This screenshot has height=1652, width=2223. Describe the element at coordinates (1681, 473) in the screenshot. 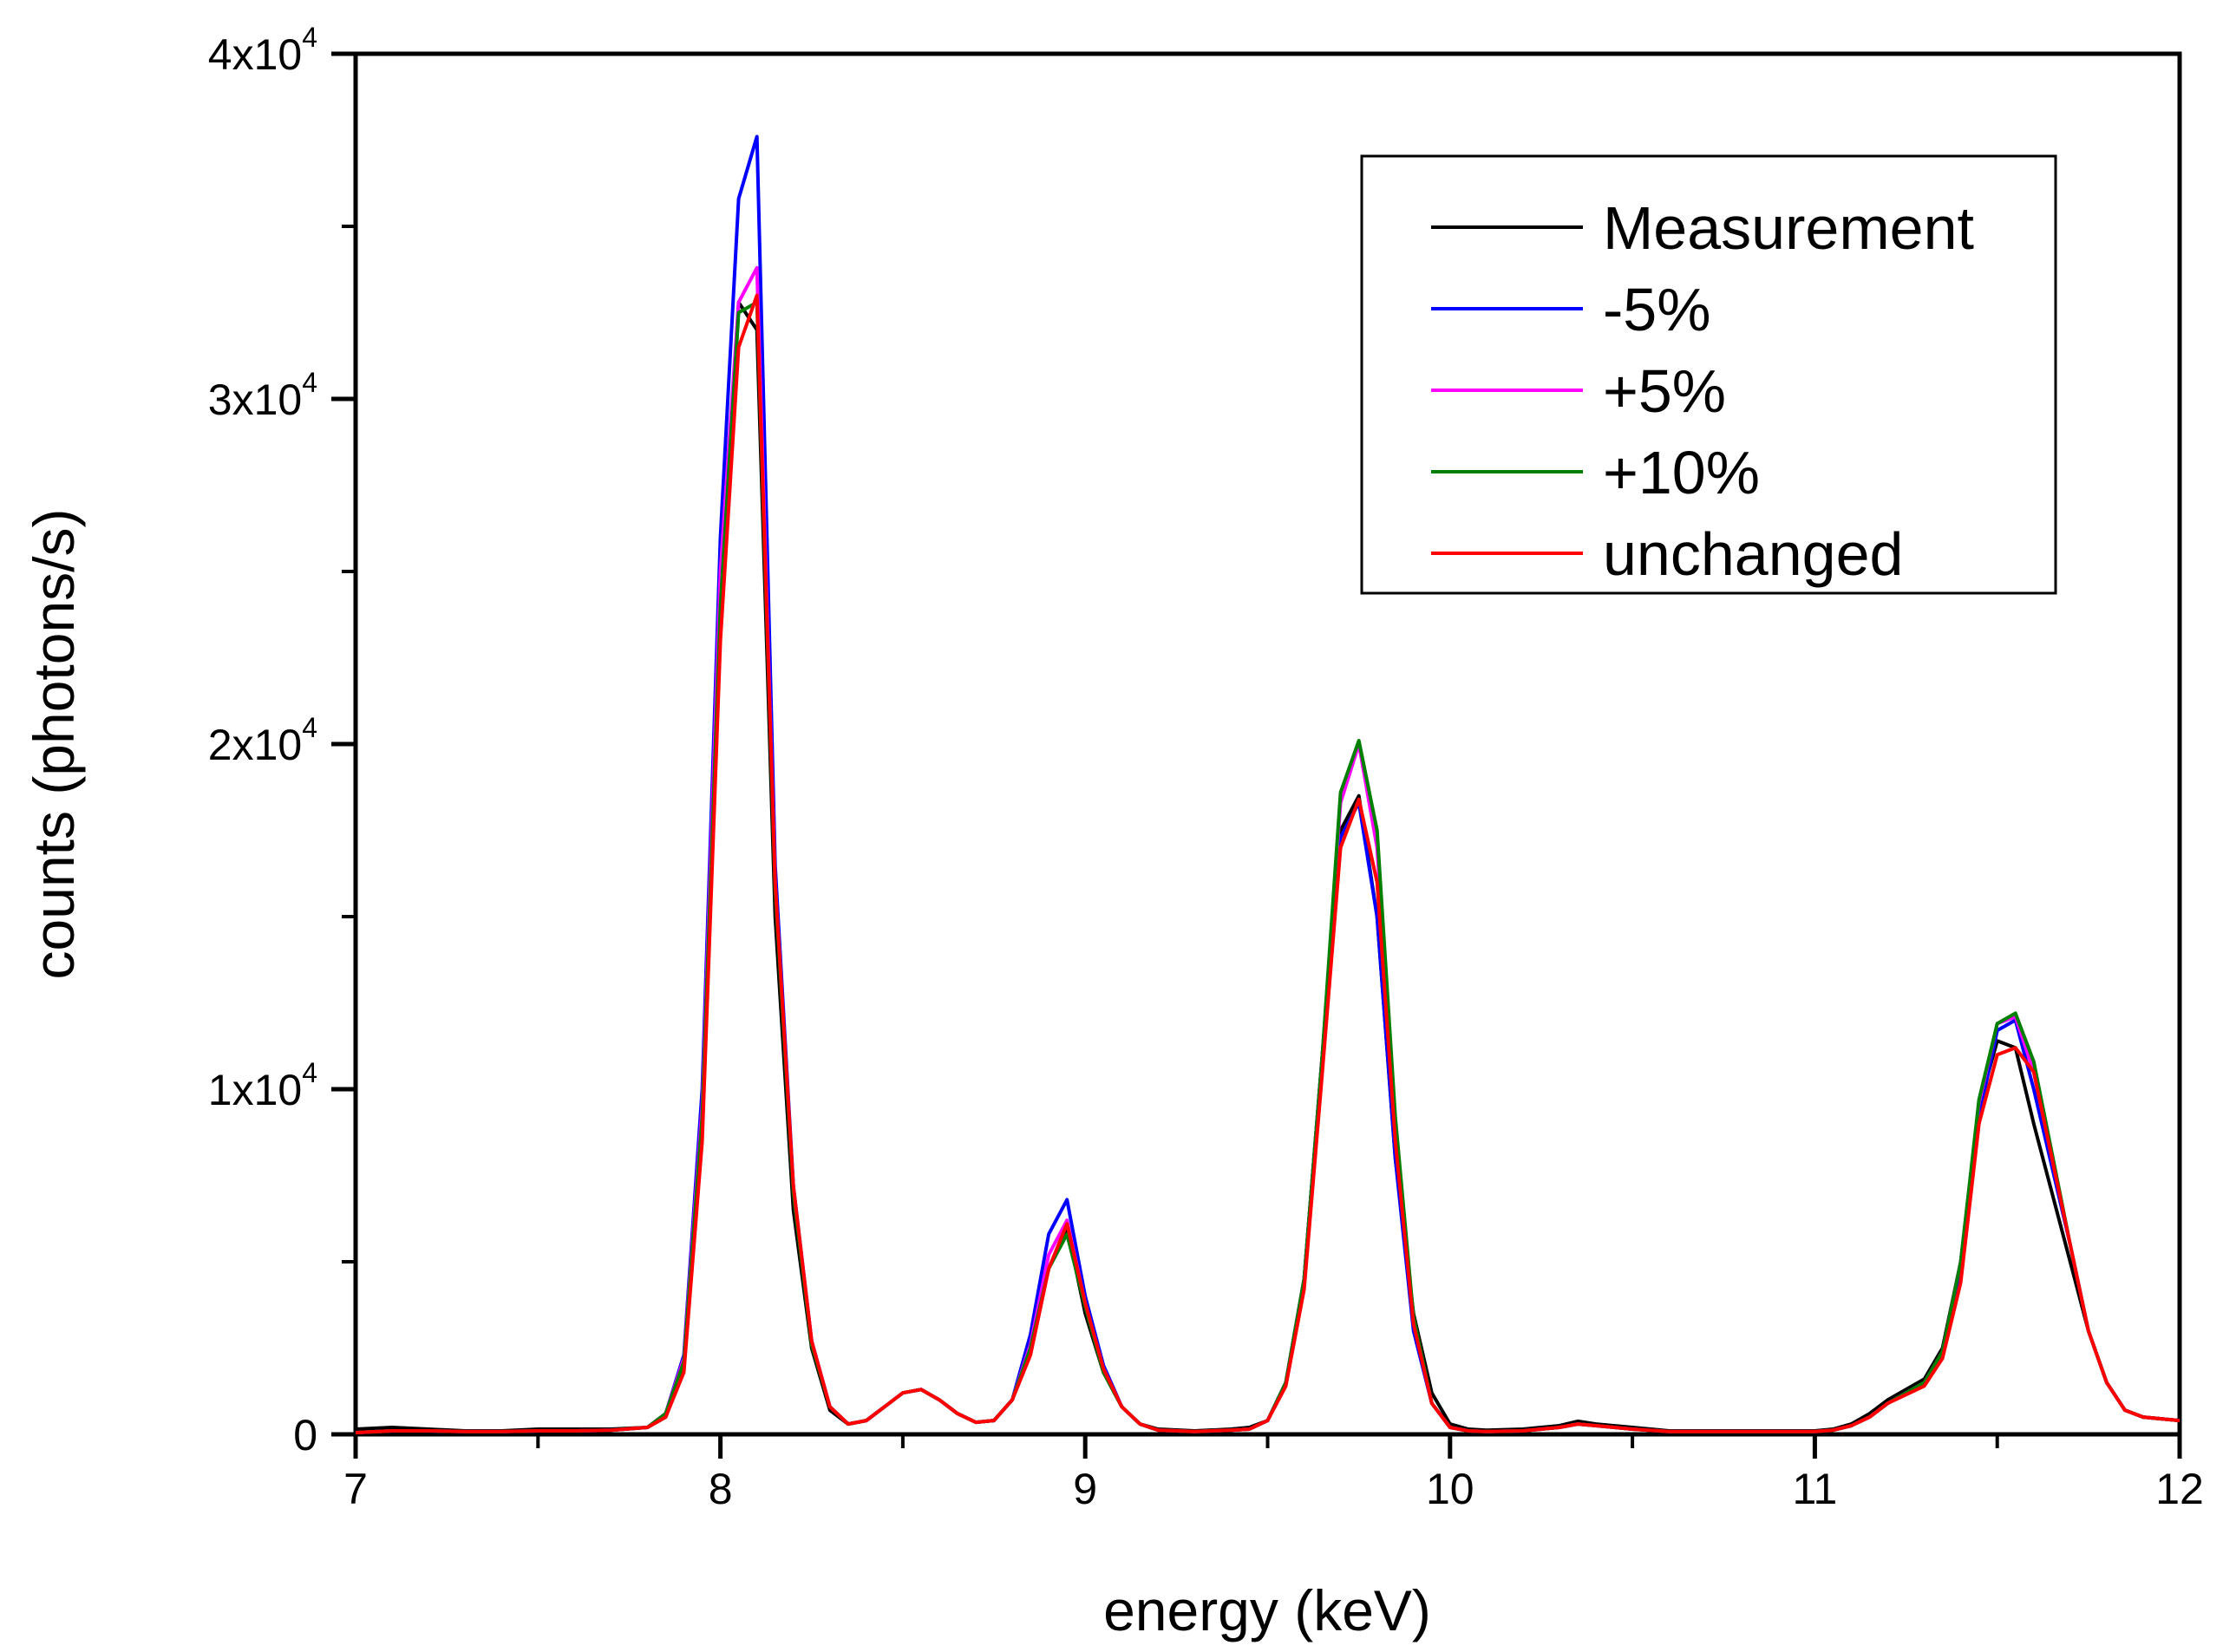

I see `legend-label: +10%` at that location.